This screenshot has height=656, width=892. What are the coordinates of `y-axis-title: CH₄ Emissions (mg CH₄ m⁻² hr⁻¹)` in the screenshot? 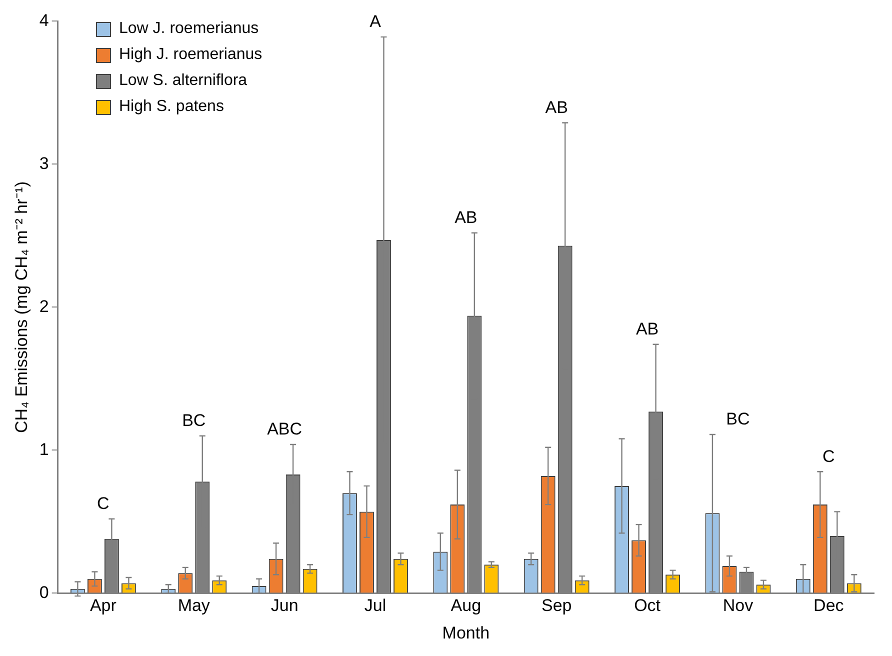 It's located at (21, 307).